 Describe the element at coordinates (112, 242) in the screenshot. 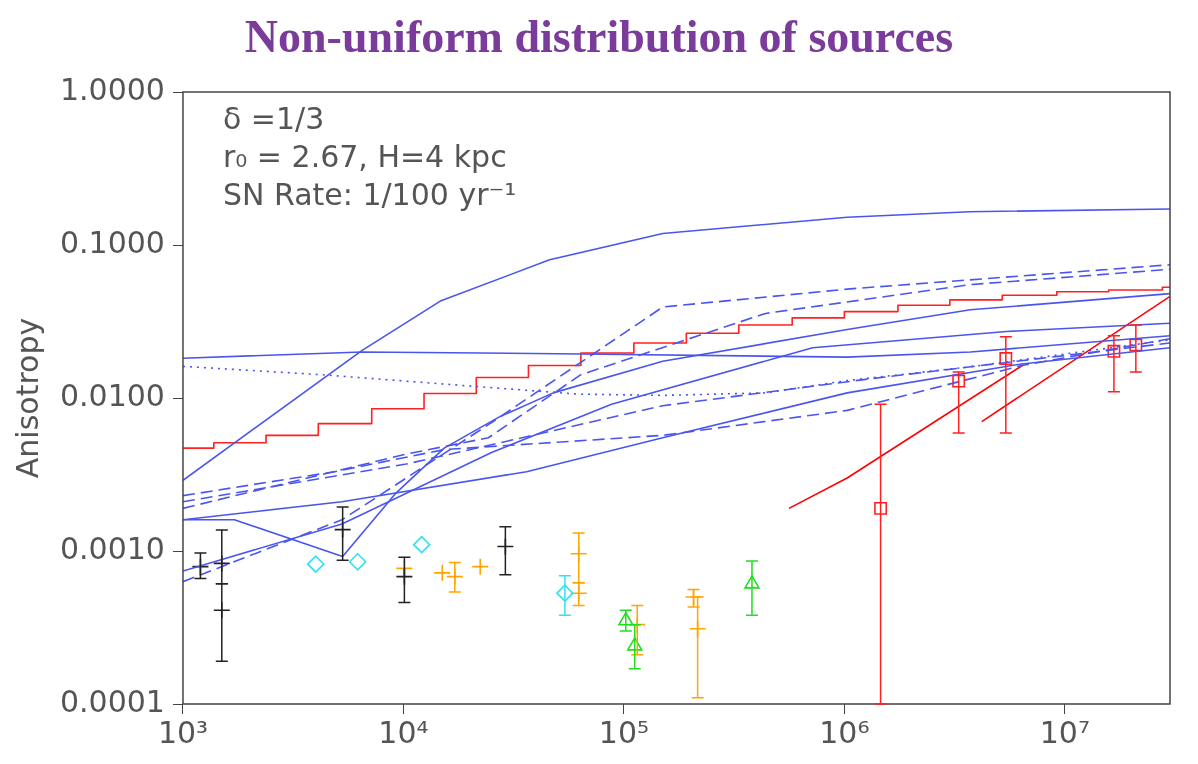

I see `y-tick-label: 0.1000` at that location.